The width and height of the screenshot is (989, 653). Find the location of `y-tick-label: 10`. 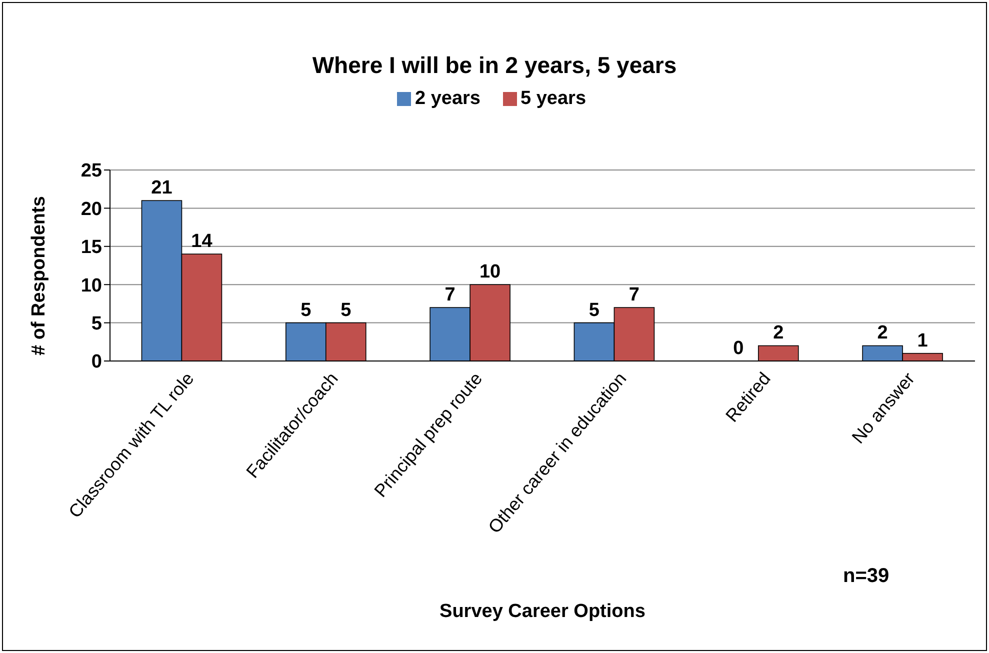

y-tick-label: 10 is located at coordinates (91, 285).